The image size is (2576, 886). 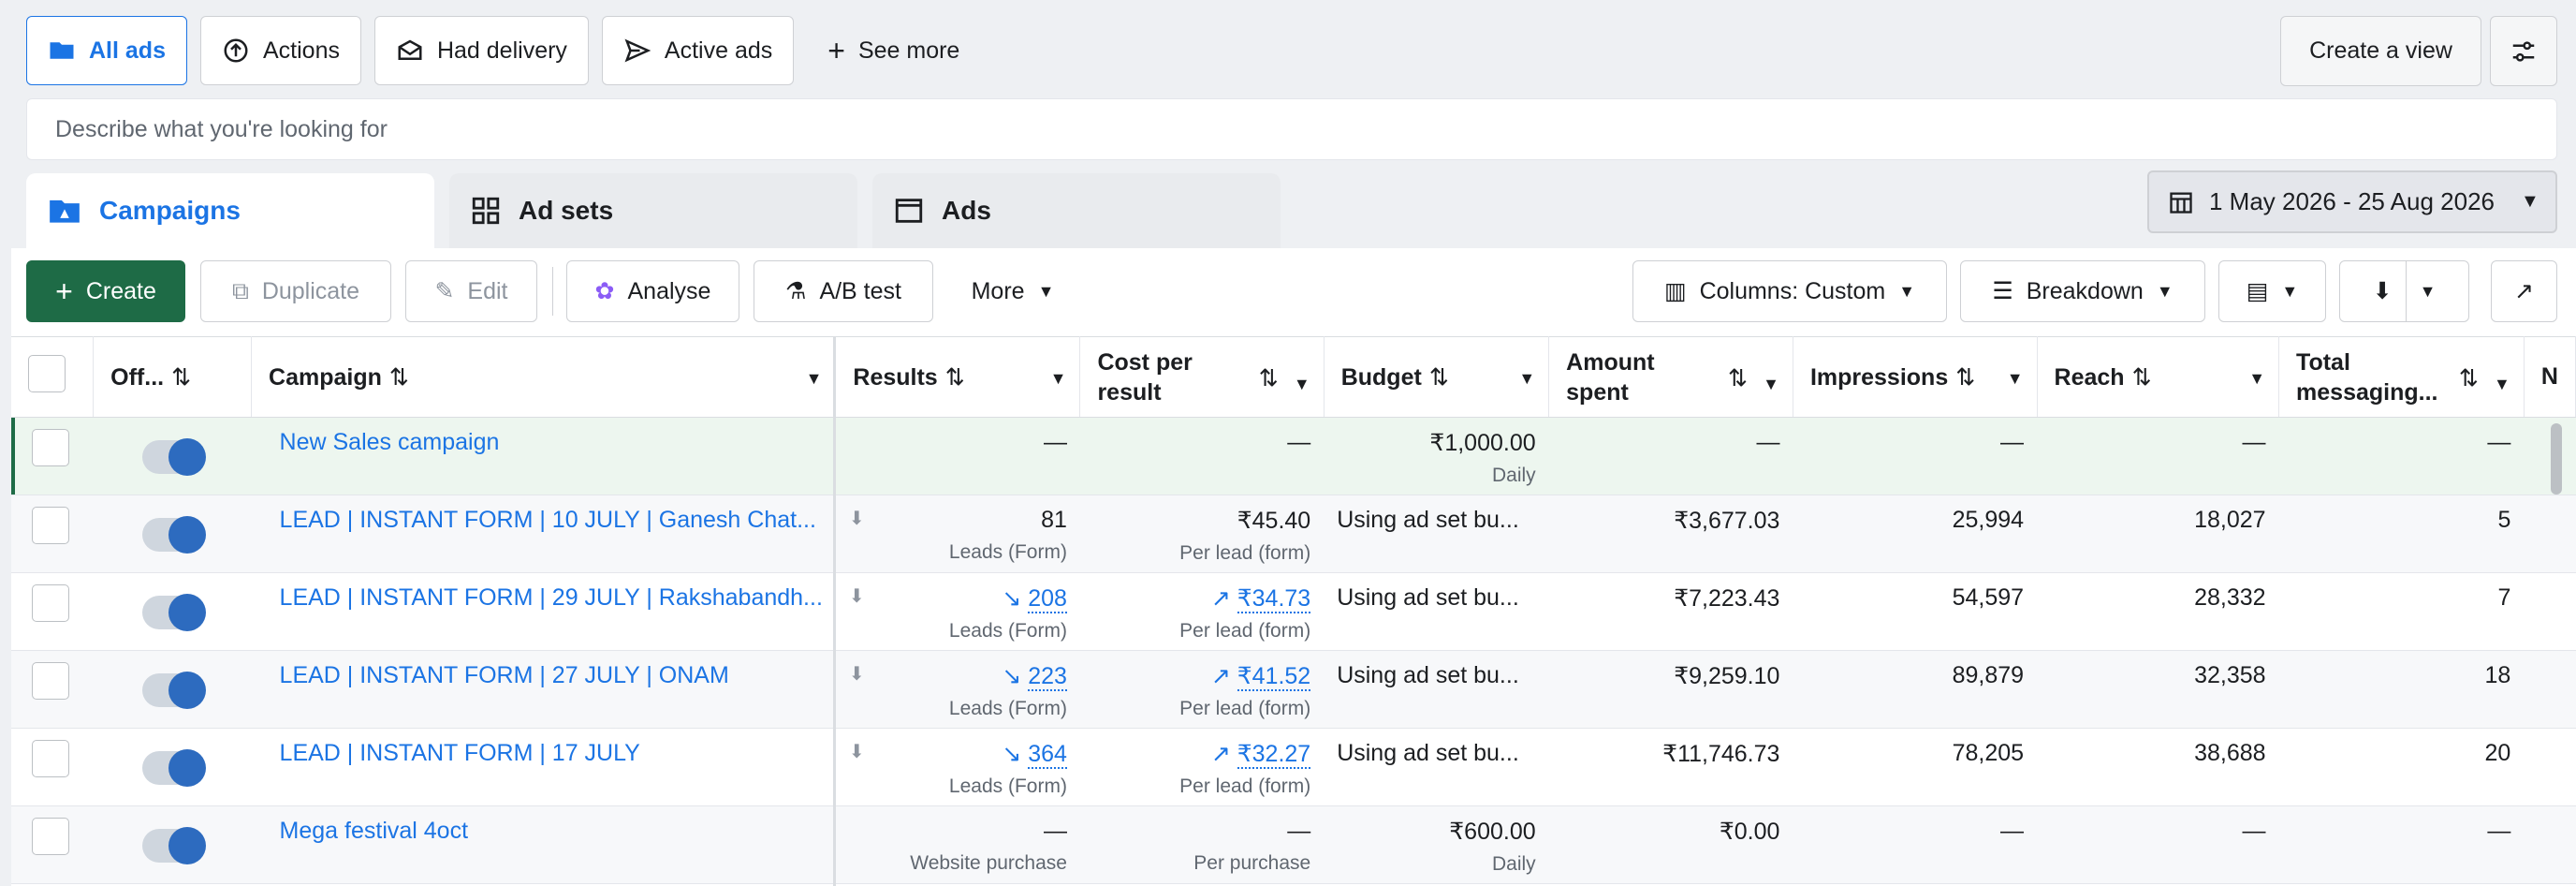 What do you see at coordinates (2380, 51) in the screenshot?
I see `create-view-button: Create a view` at bounding box center [2380, 51].